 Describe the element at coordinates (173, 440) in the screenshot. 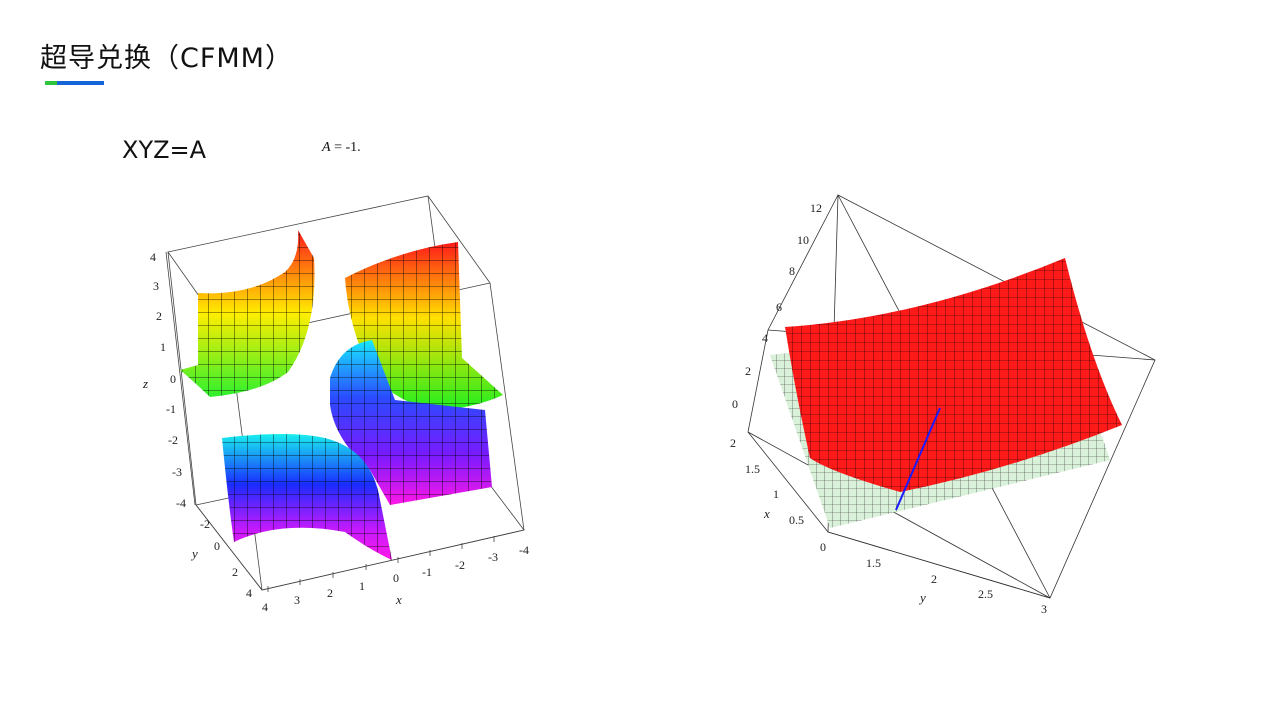

I see `left-z-tick: -2` at that location.